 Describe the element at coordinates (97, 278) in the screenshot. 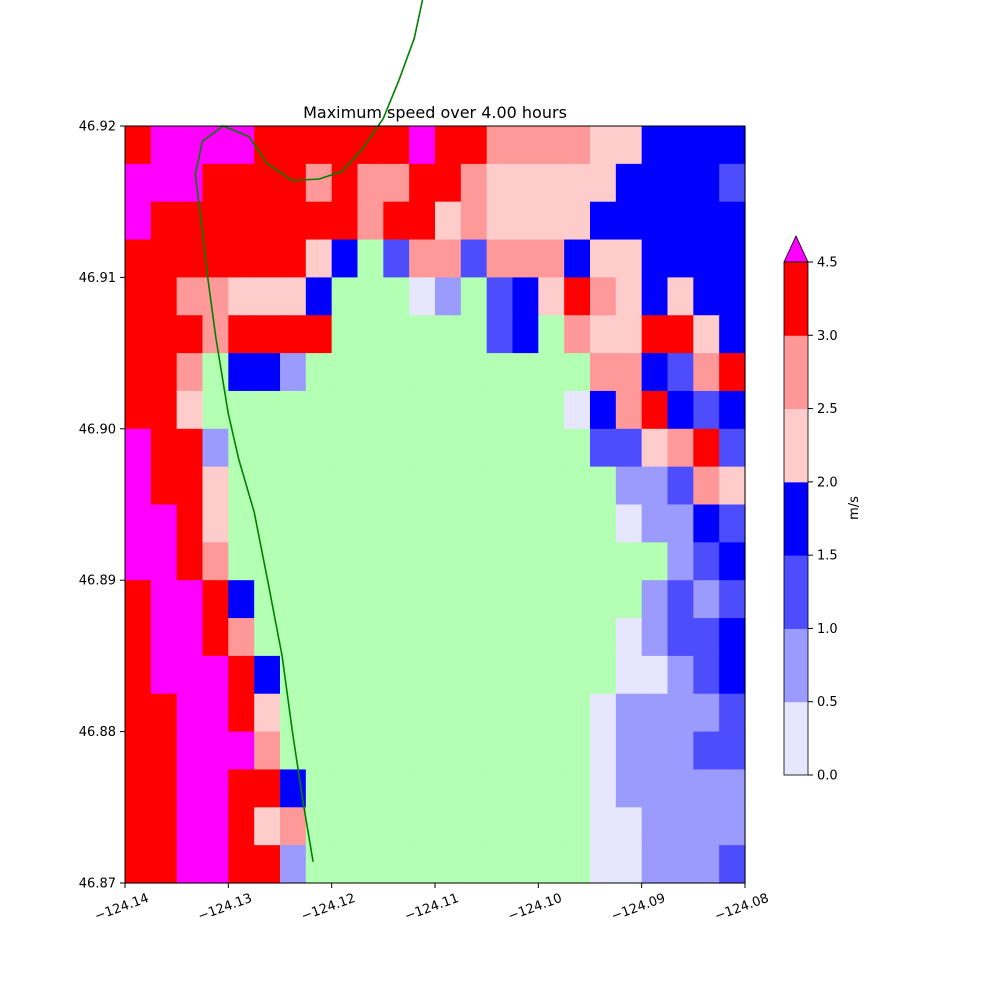

I see `y-tick-label: 46.91` at that location.